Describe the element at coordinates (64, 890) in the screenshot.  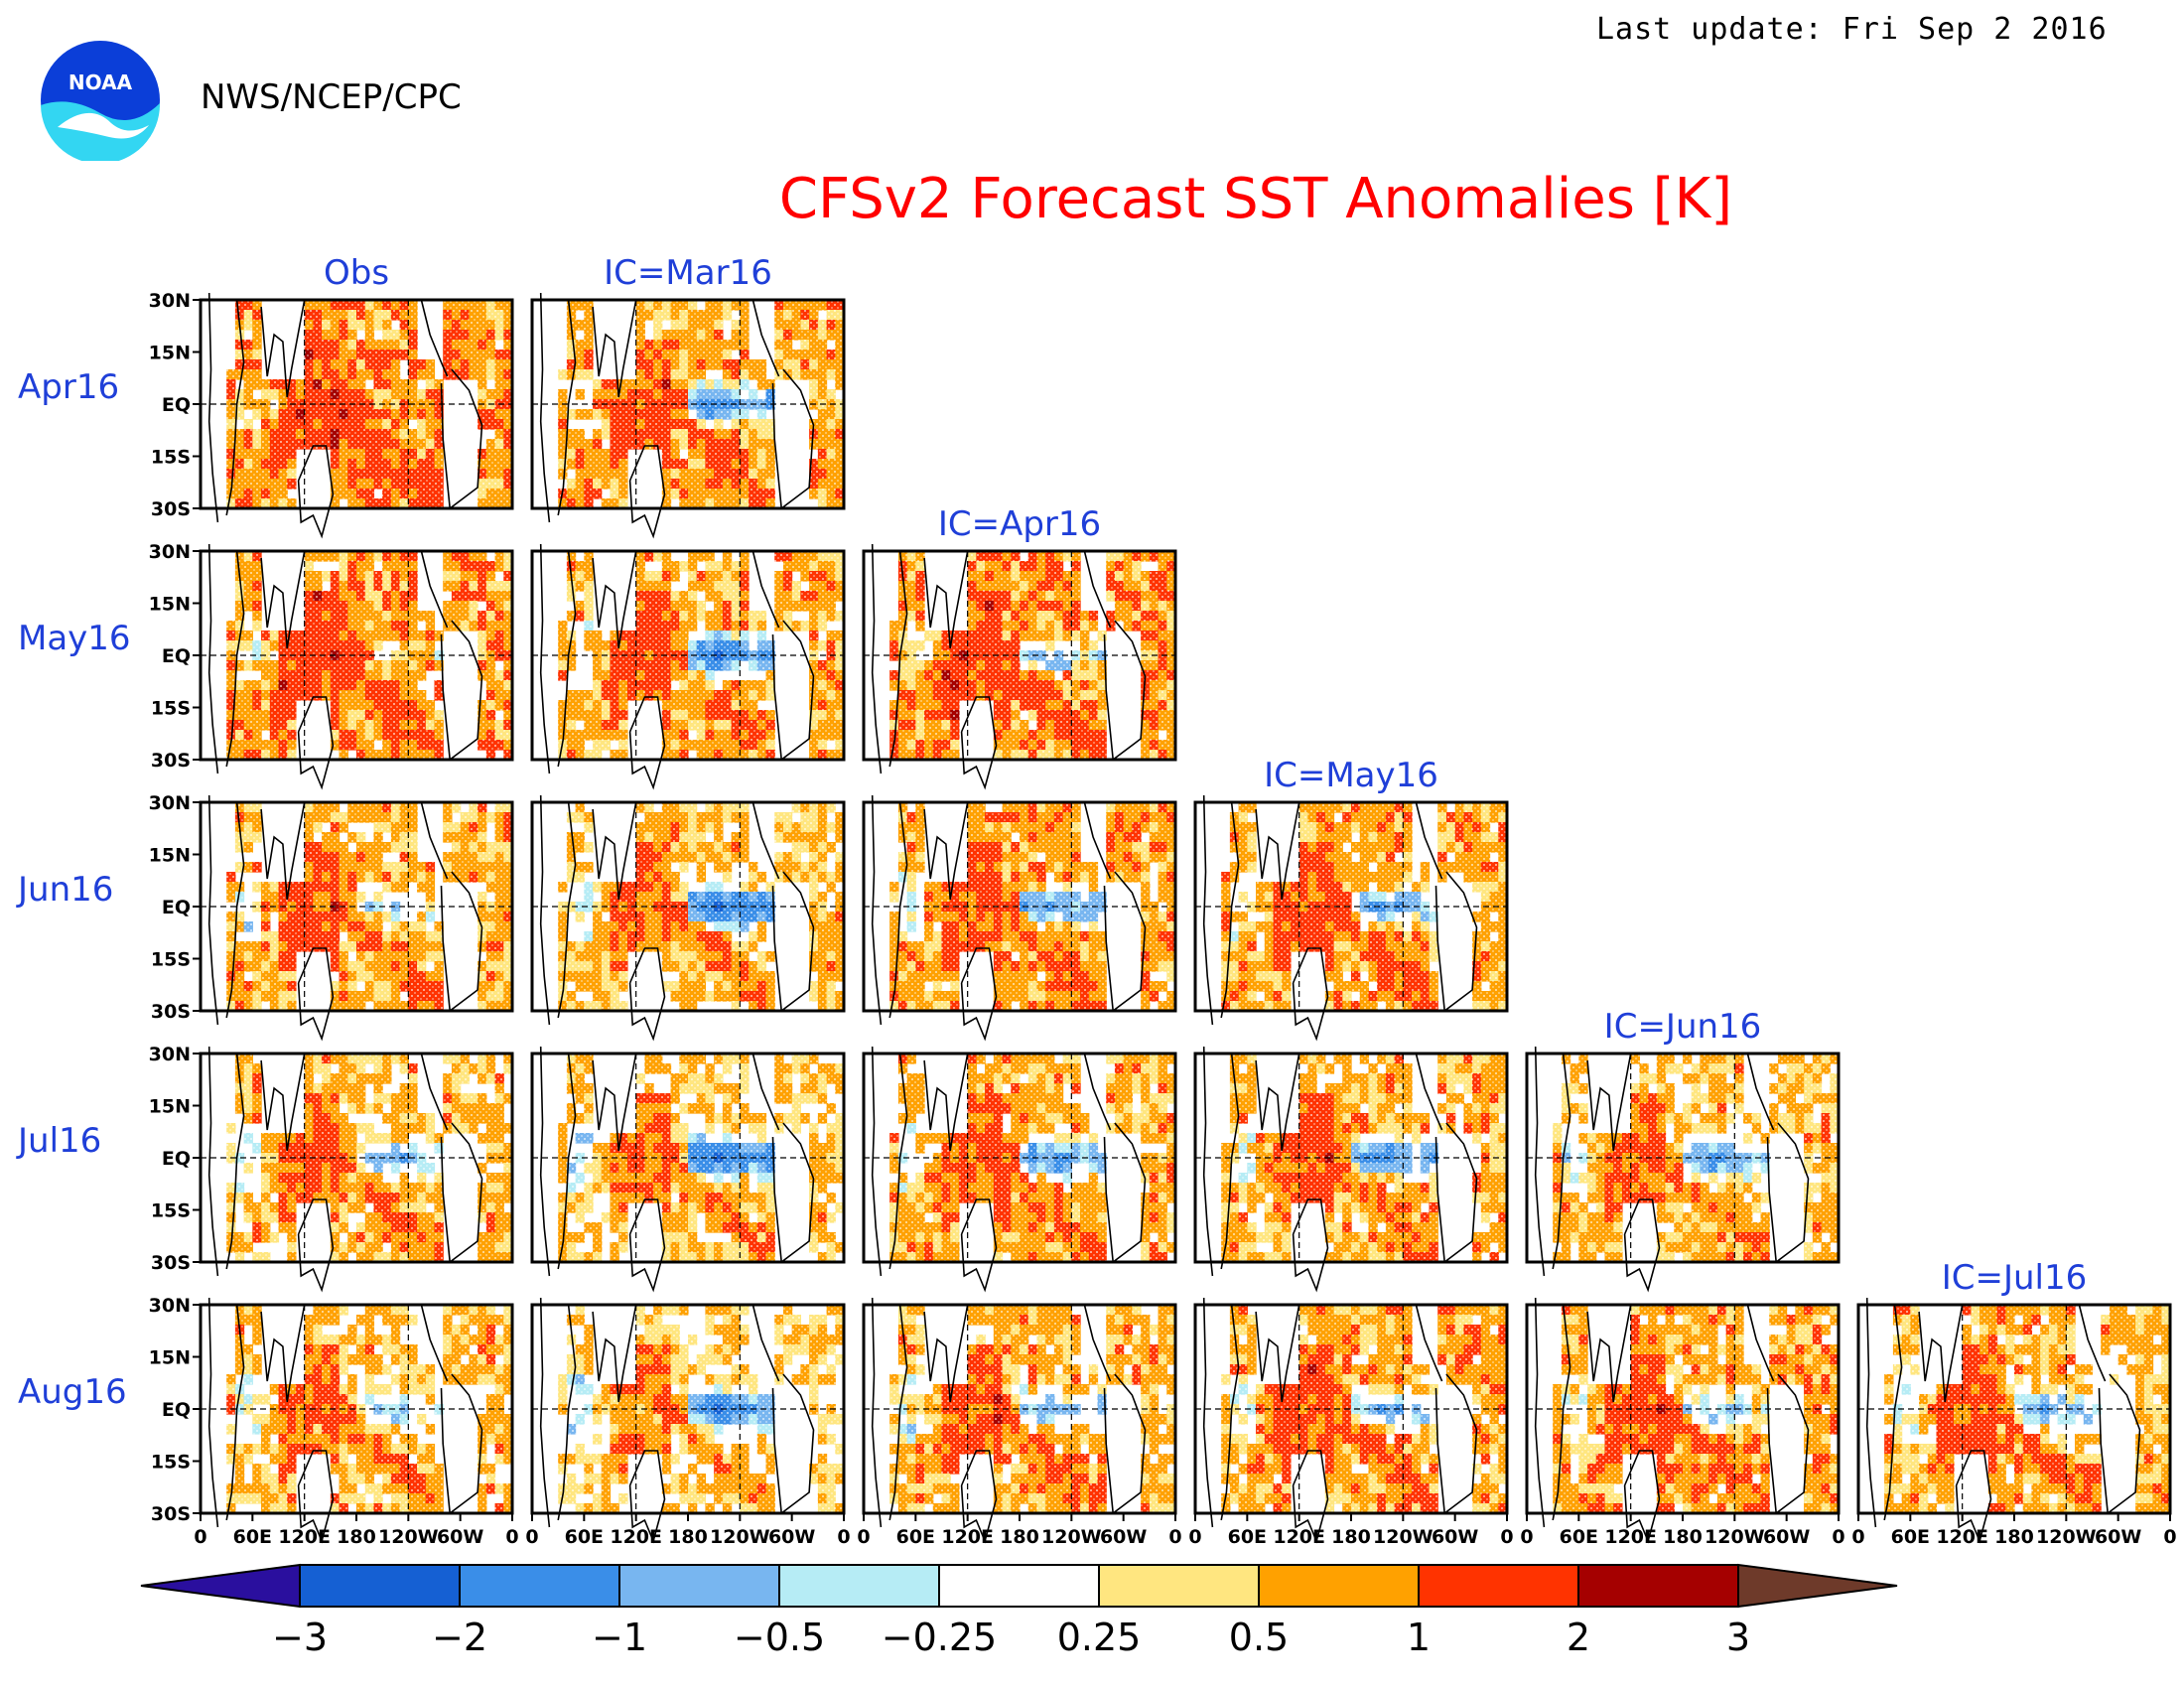
I see `row-label-jun16: Jun16` at that location.